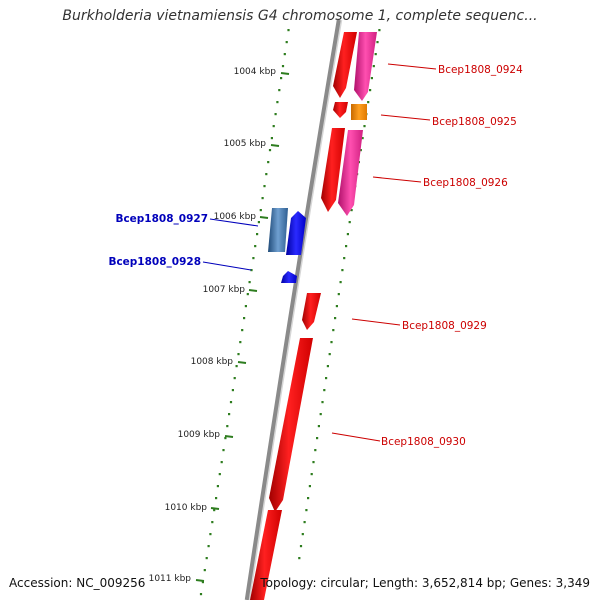  Describe the element at coordinates (255, 72) in the screenshot. I see `kbp-label-1004: 1004 kbp` at that location.